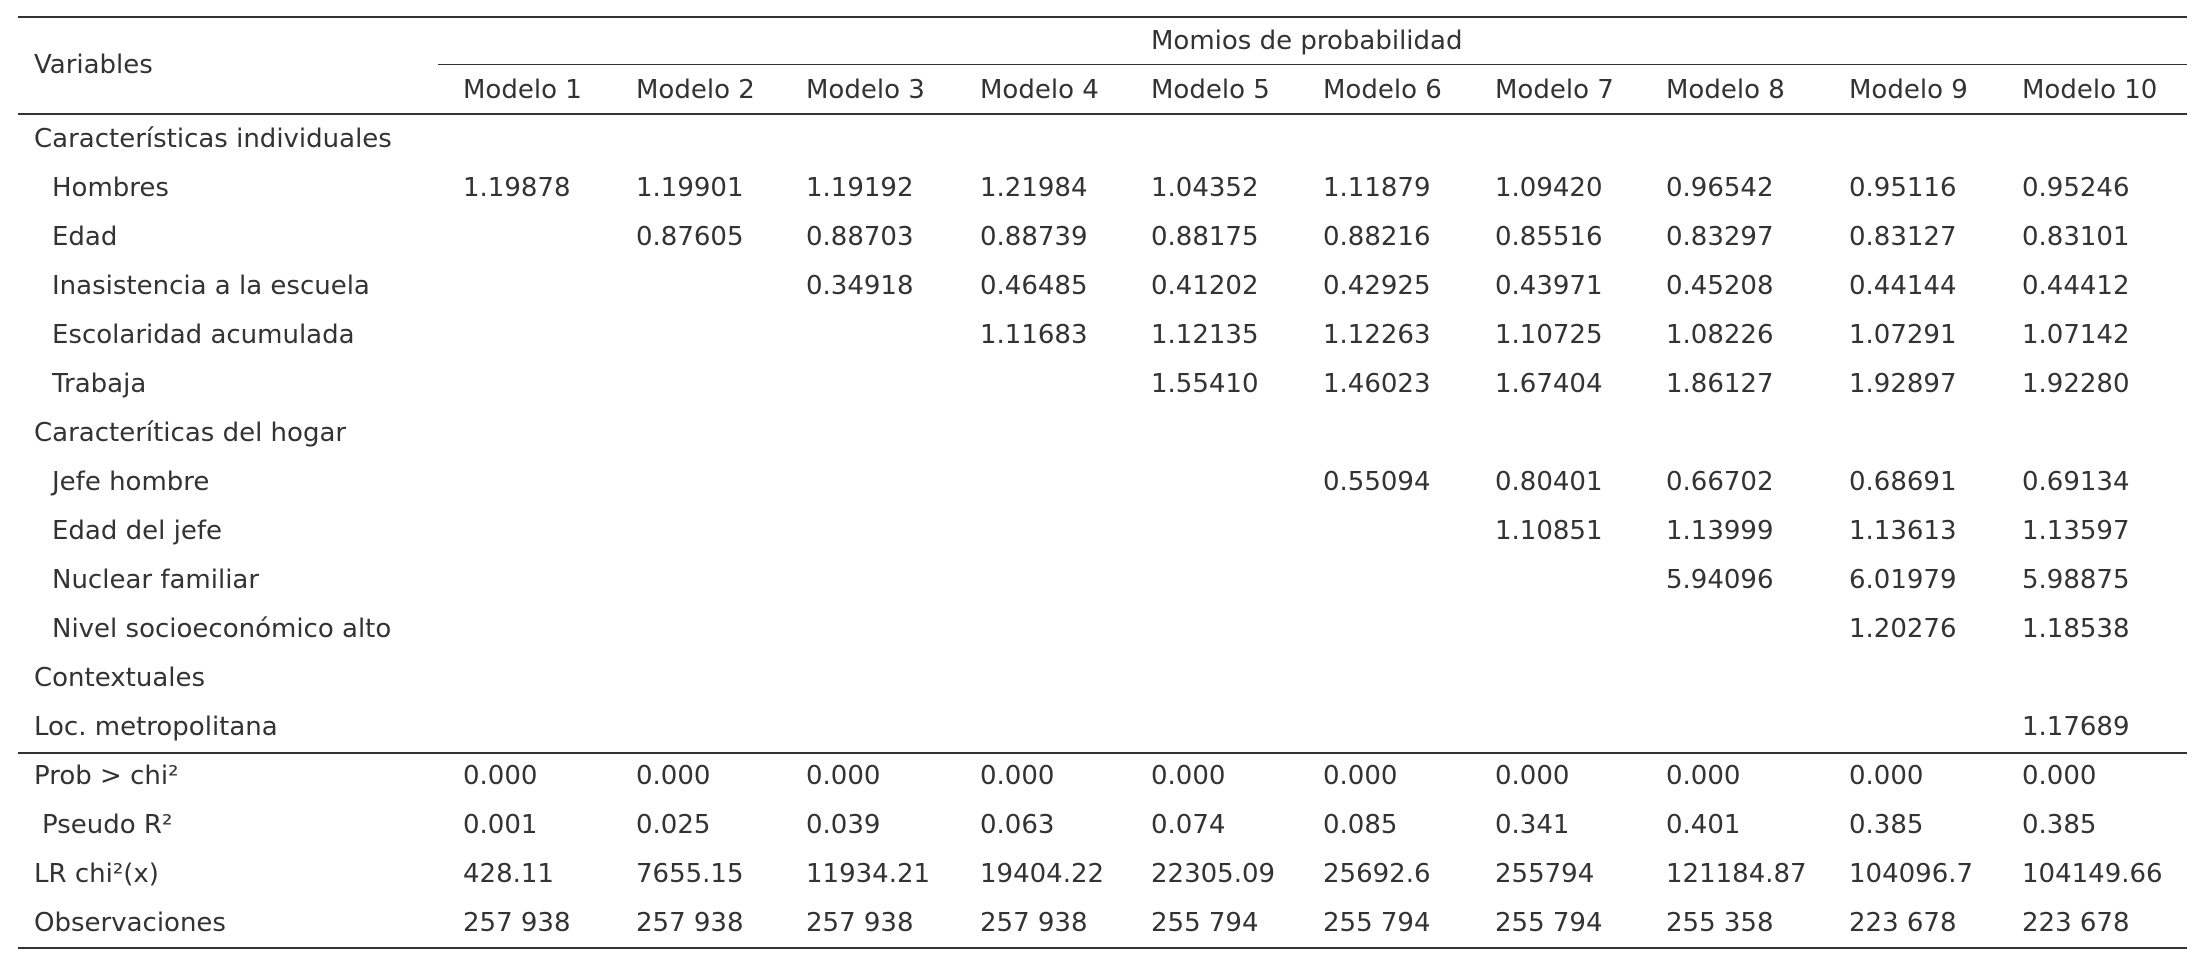 This screenshot has width=2193, height=958. Describe the element at coordinates (690, 237) in the screenshot. I see `cell: 0.87605` at that location.